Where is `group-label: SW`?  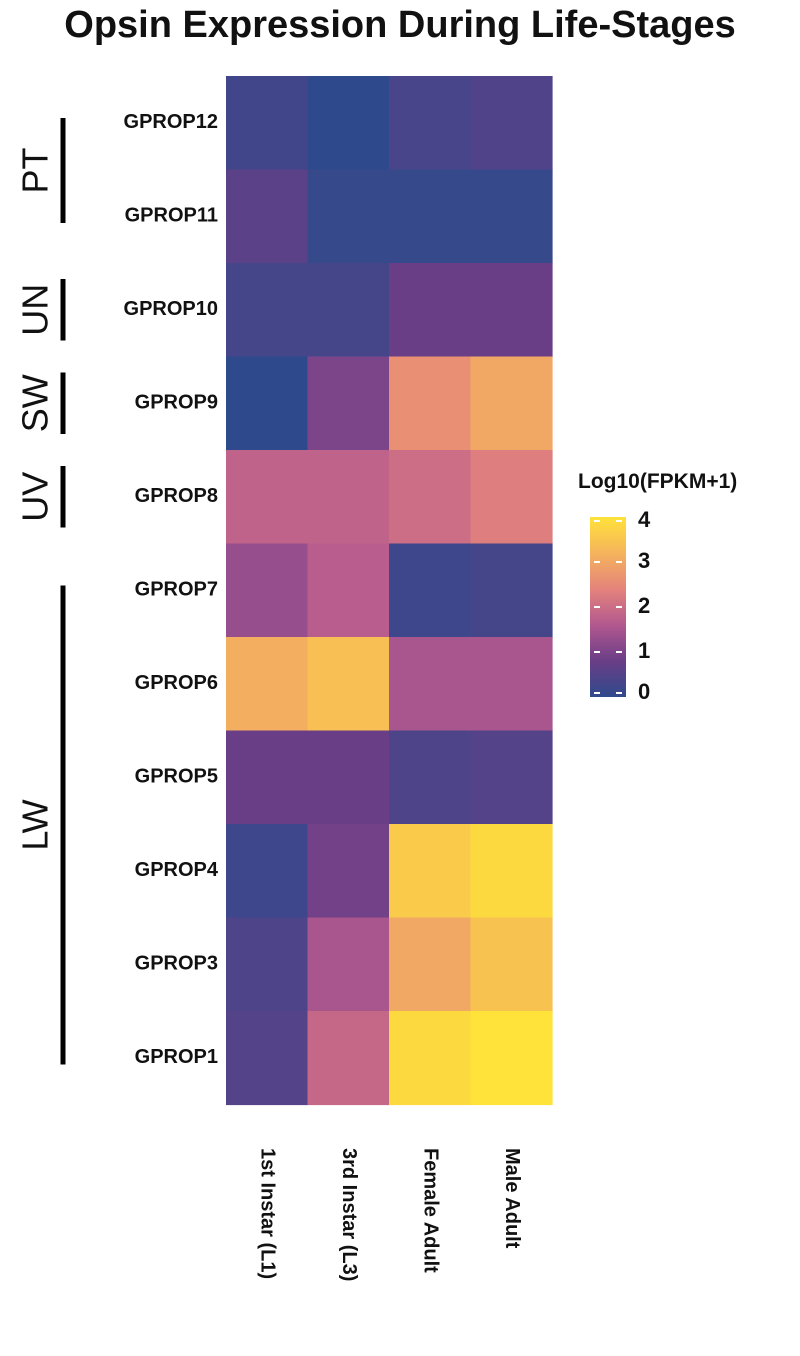
group-label: SW is located at coordinates (35, 403).